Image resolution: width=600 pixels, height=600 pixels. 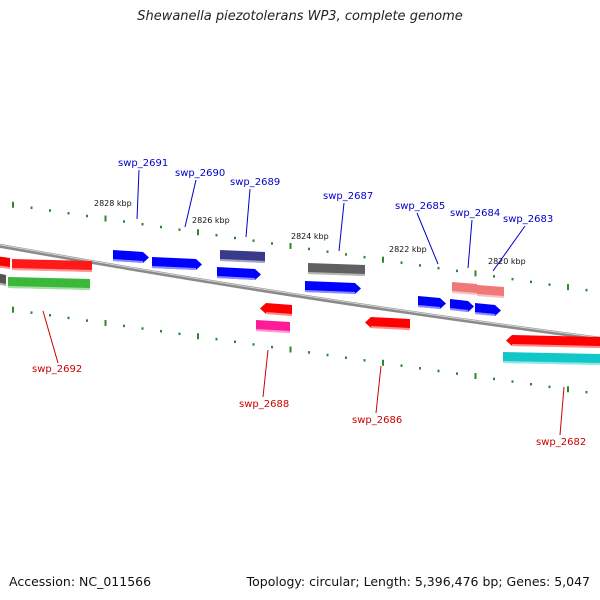 I want to click on gene-label-swp_2687: swp_2687, so click(x=348, y=196).